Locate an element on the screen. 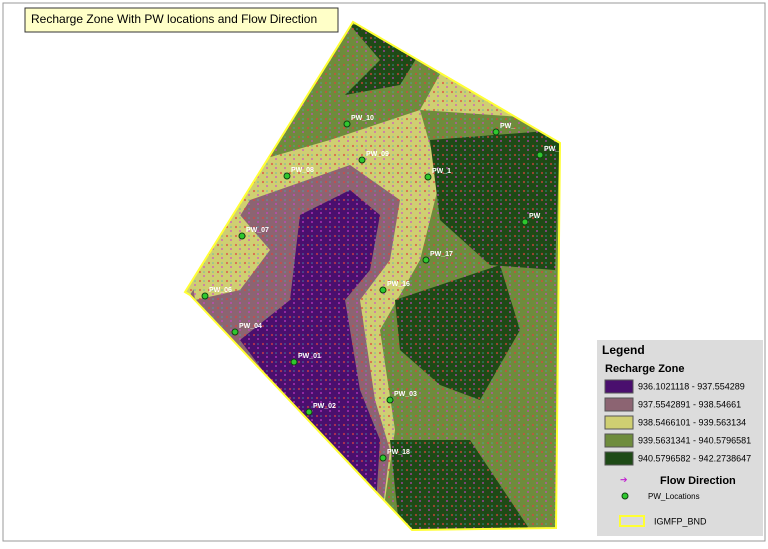 The image size is (768, 549). legend-boundary: IGMFP_BND is located at coordinates (680, 521).